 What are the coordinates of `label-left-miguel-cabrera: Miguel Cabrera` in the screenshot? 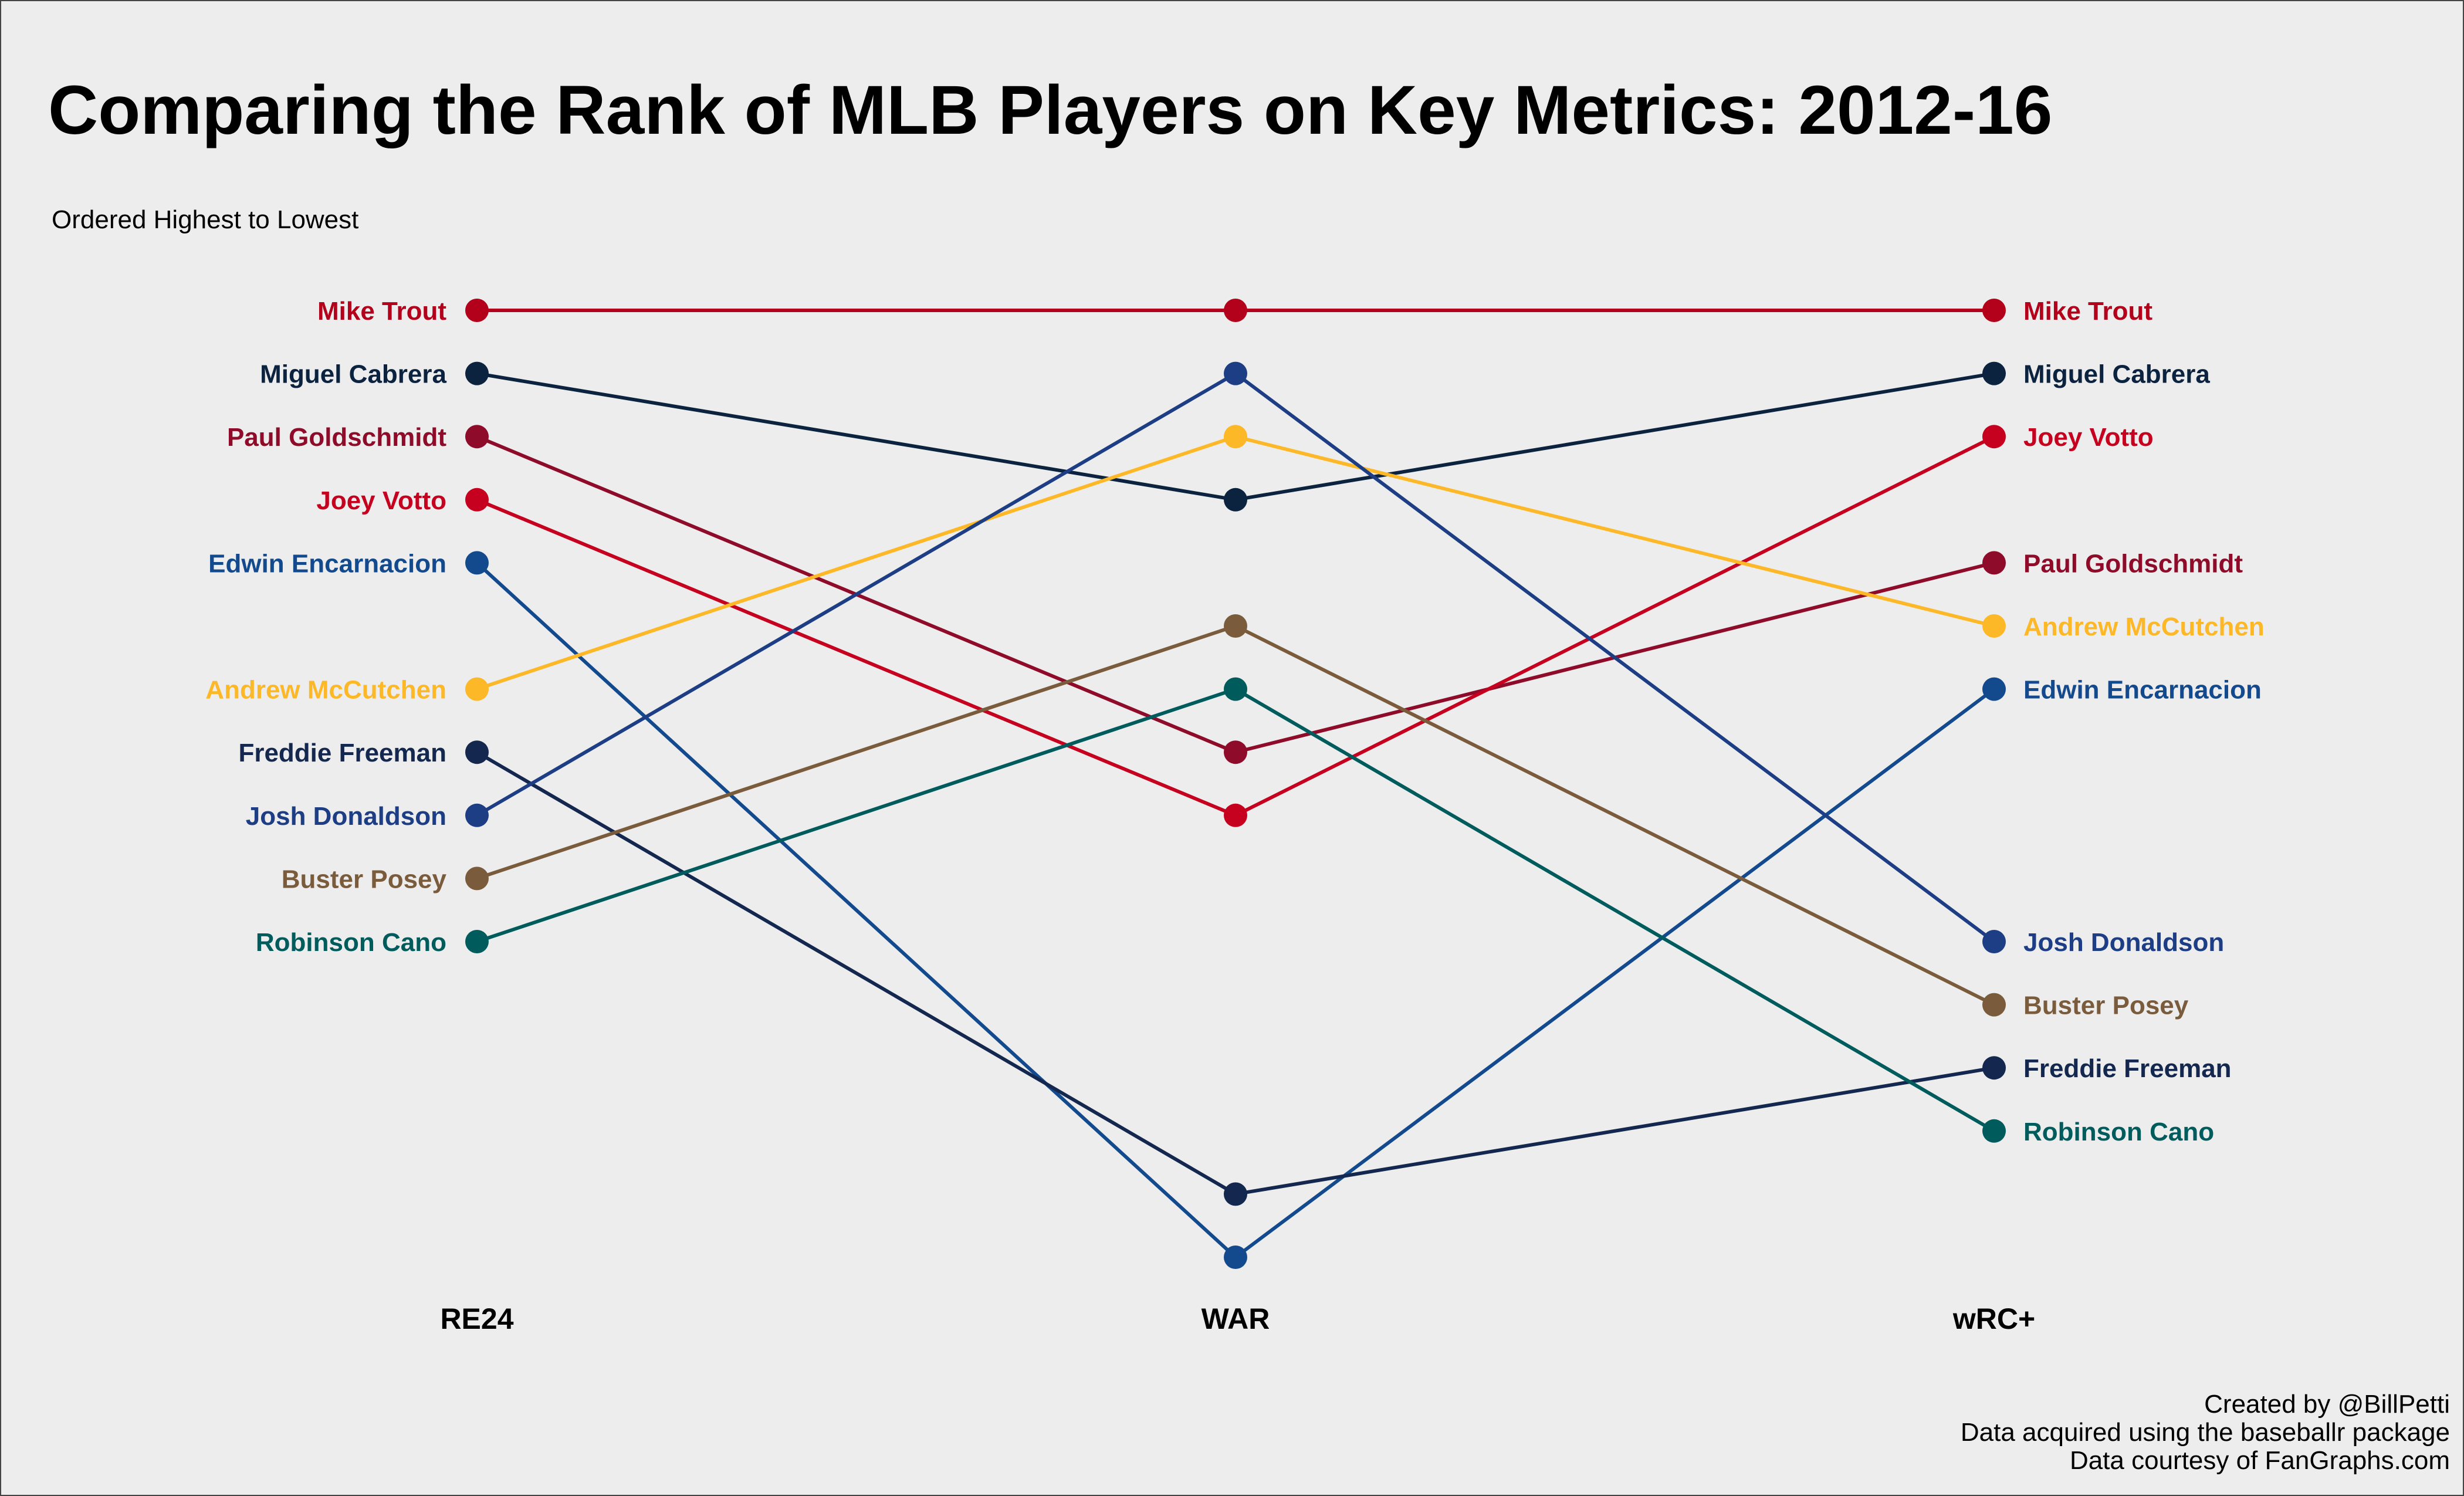 It's located at (353, 374).